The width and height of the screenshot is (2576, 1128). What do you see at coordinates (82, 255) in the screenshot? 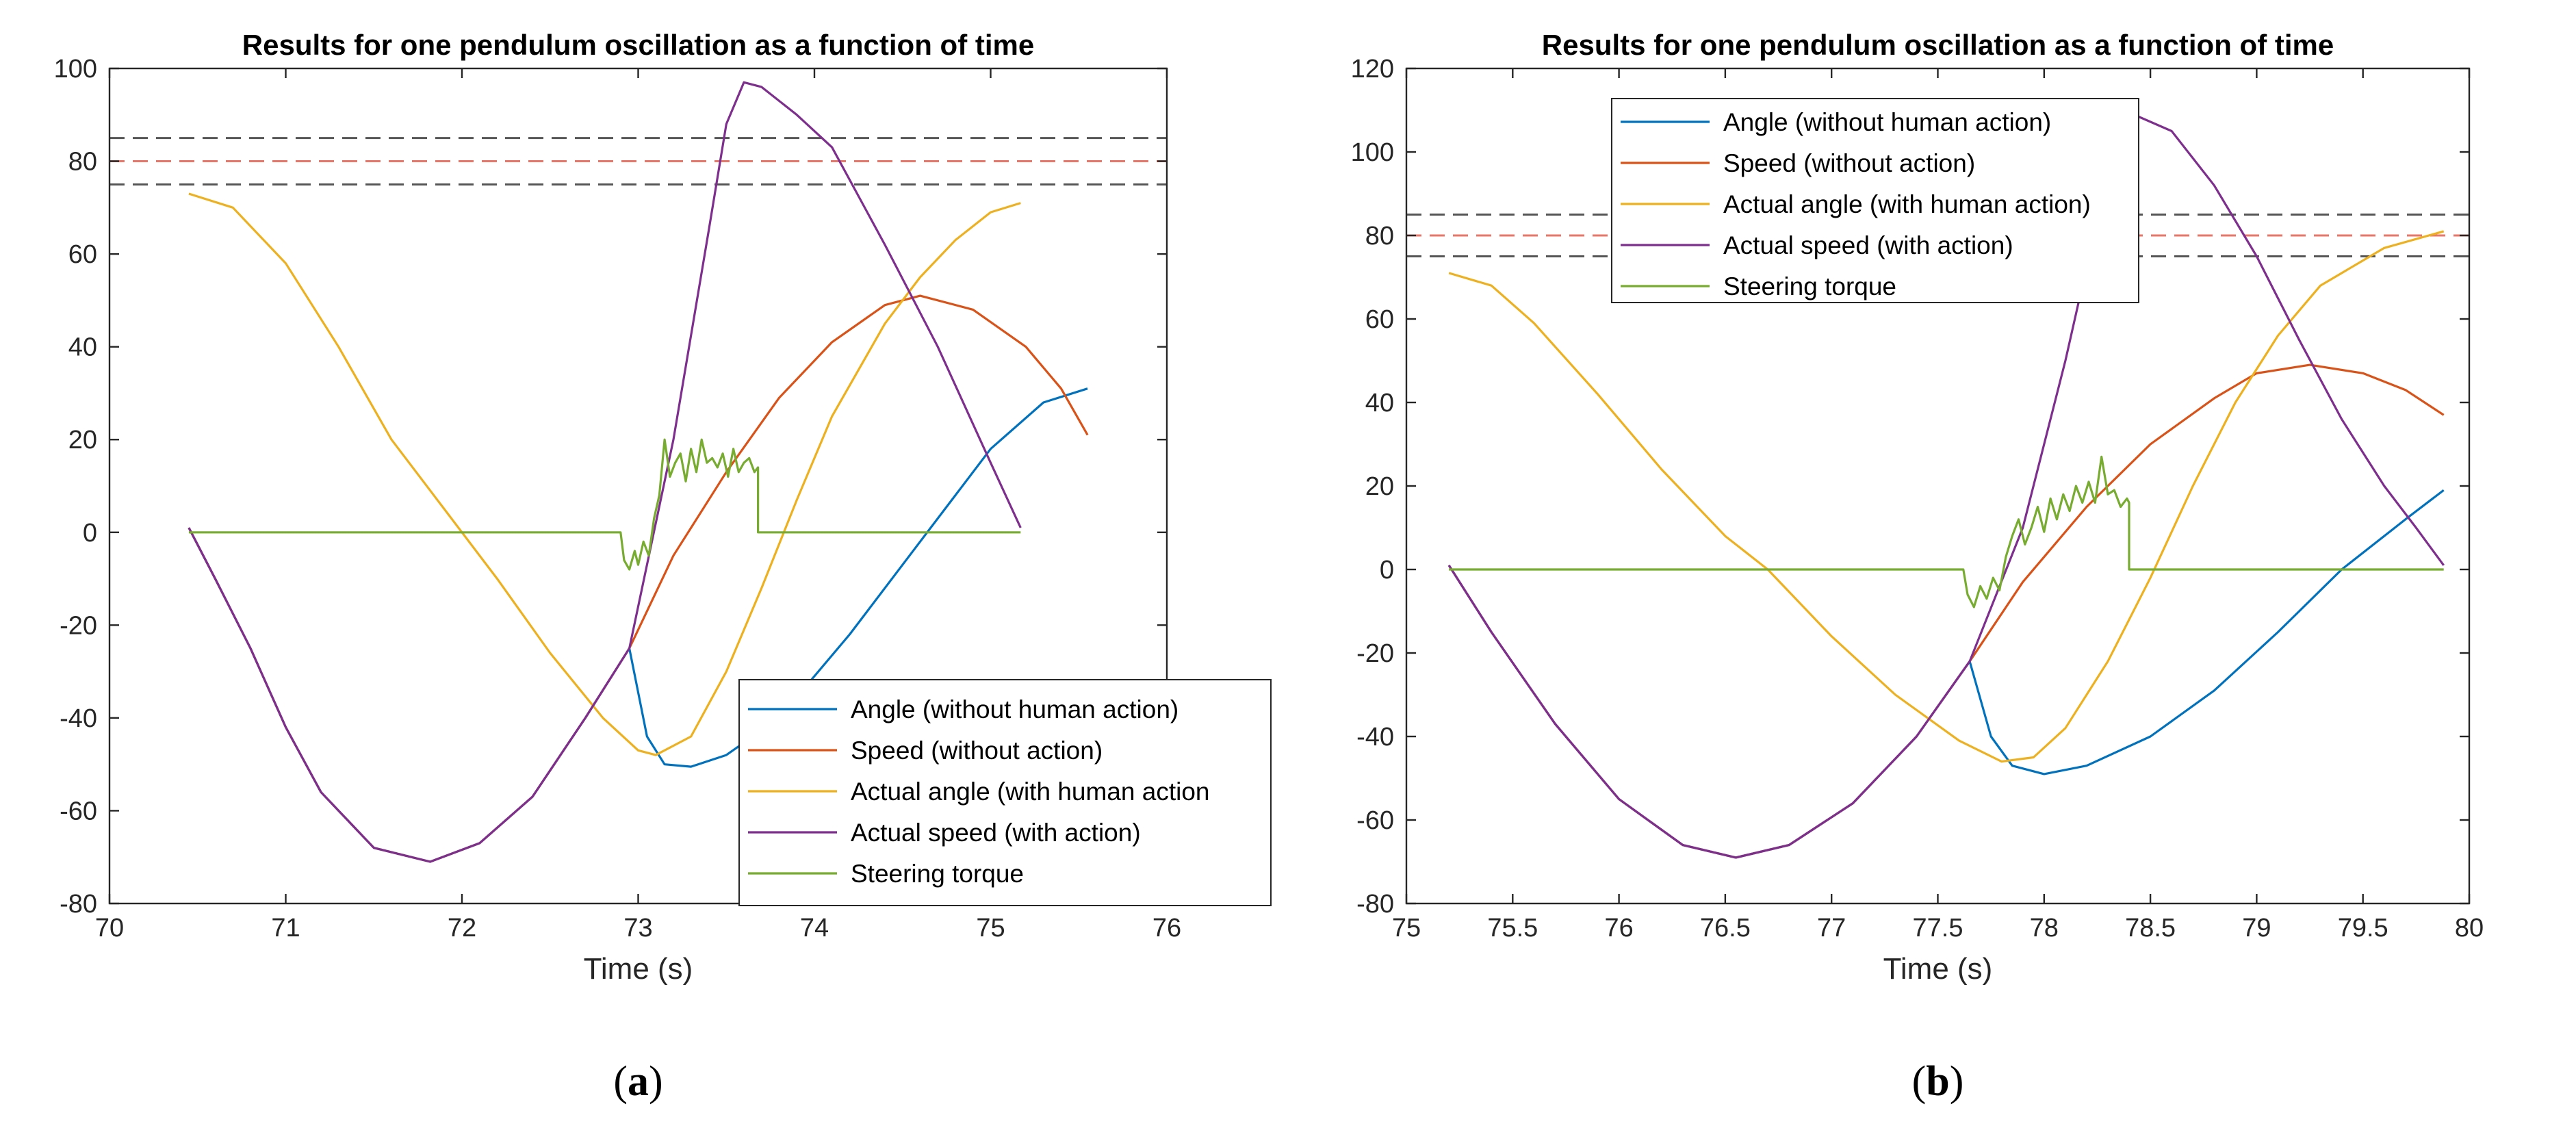
I see `chart-a-y-tick-label: 60` at bounding box center [82, 255].